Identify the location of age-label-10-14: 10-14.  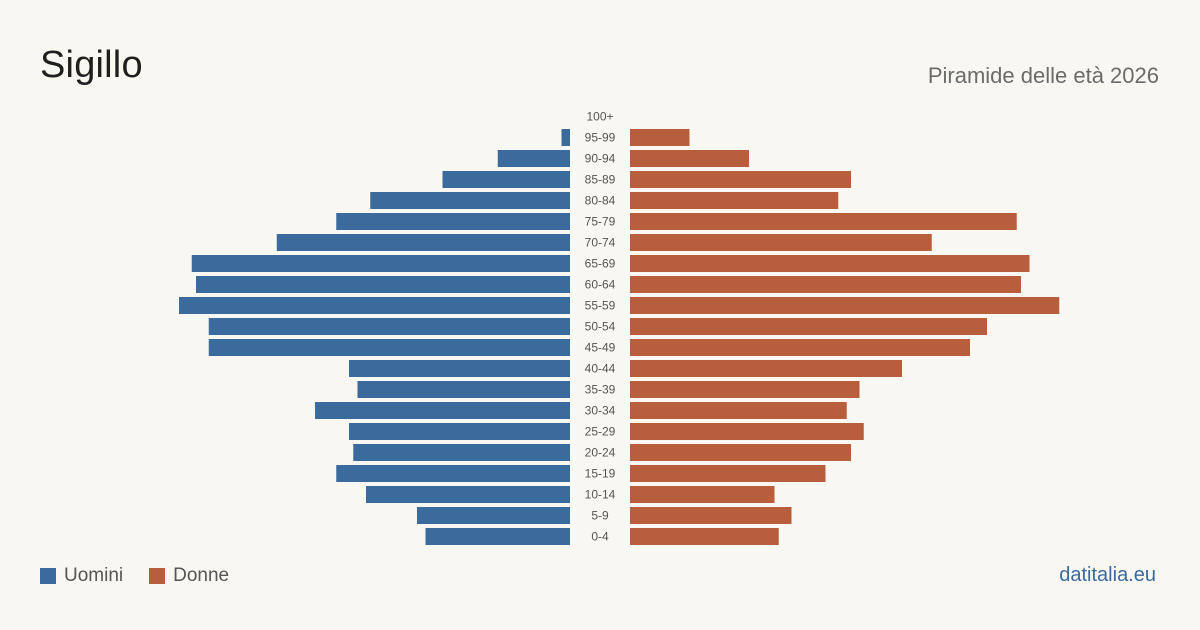
(600, 495).